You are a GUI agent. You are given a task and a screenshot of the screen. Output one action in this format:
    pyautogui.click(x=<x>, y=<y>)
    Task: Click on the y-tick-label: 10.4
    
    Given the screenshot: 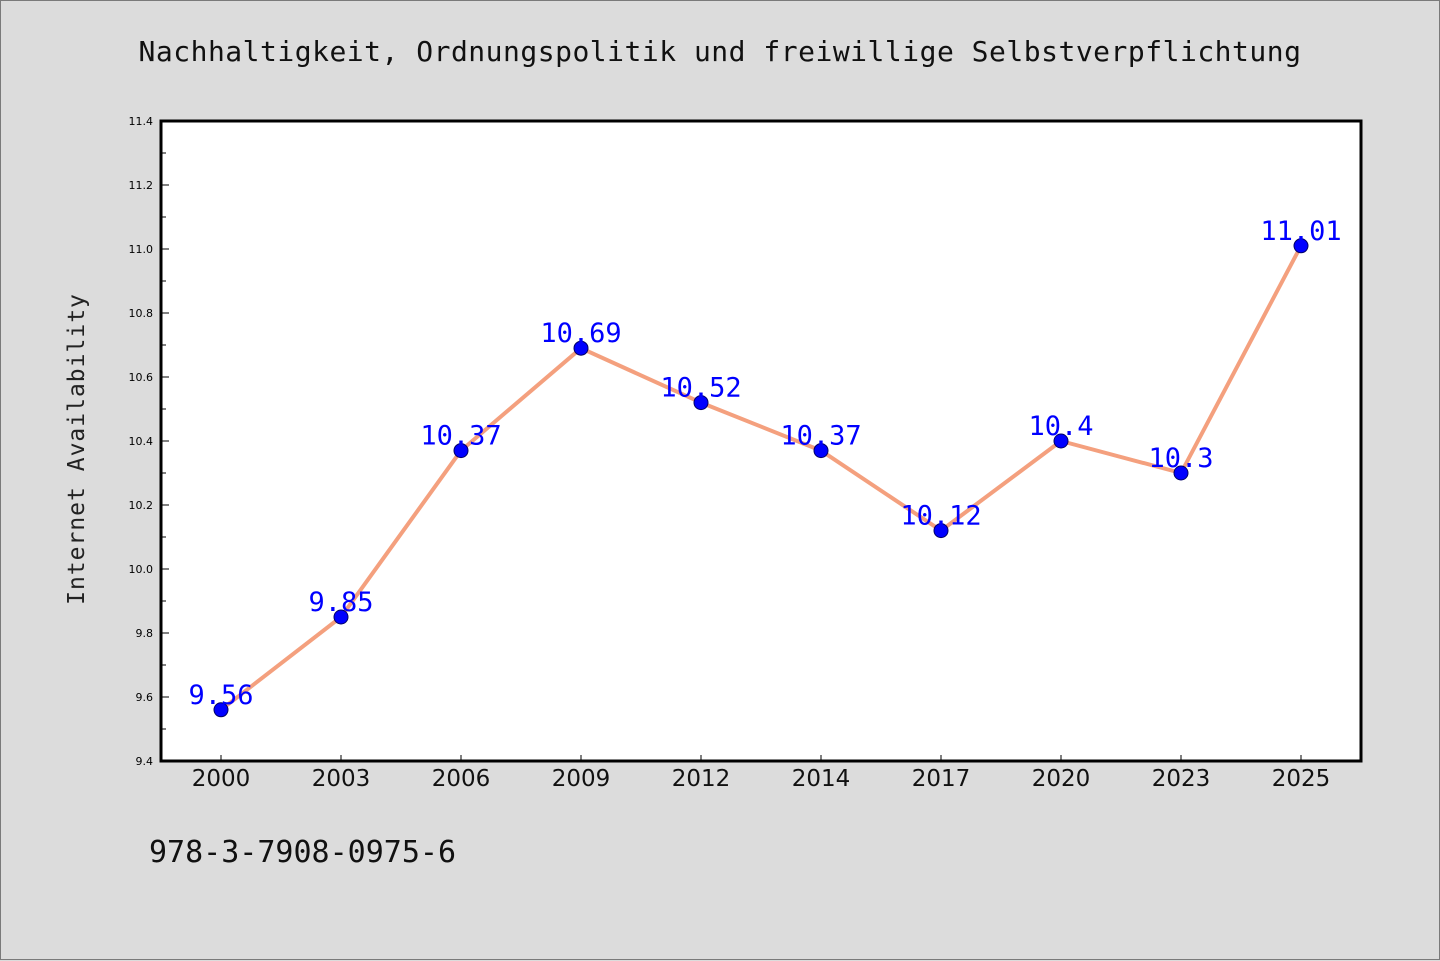 What is the action you would take?
    pyautogui.click(x=141, y=441)
    